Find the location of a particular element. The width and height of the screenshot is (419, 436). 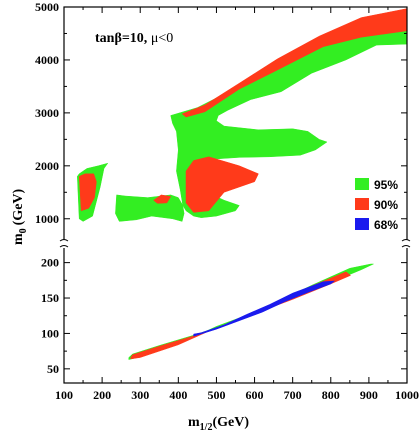

legend-label-90: 90% is located at coordinates (386, 205).